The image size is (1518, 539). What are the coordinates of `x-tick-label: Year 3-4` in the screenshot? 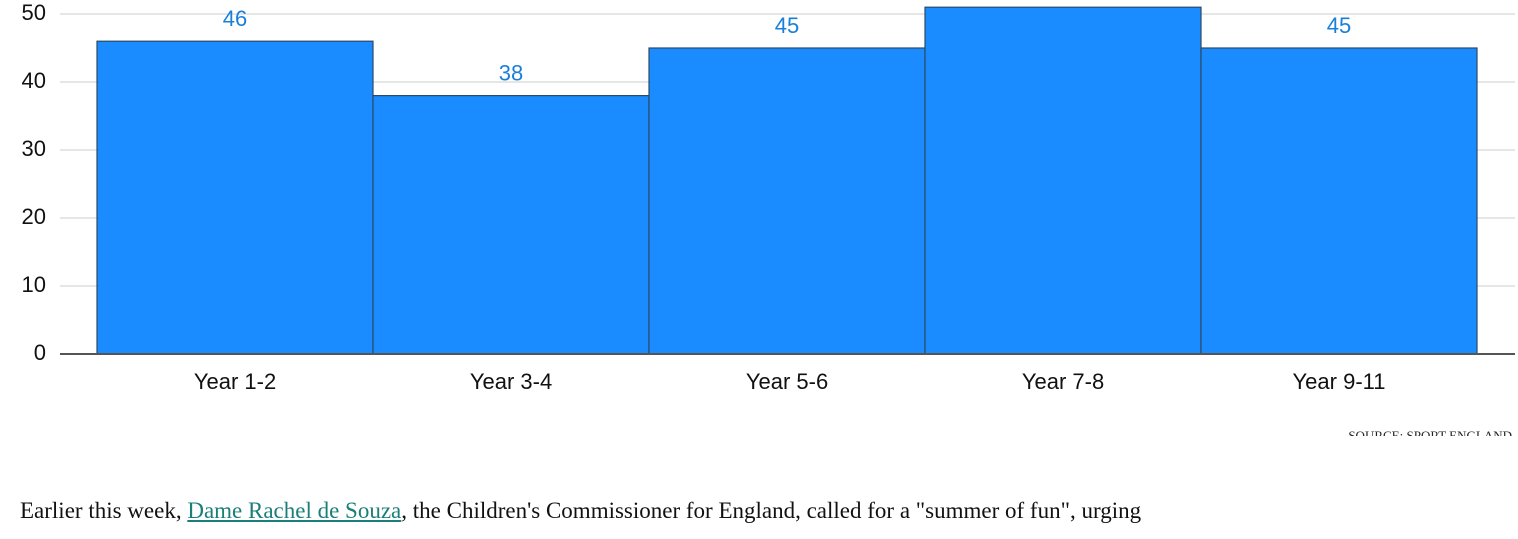 It's located at (511, 381).